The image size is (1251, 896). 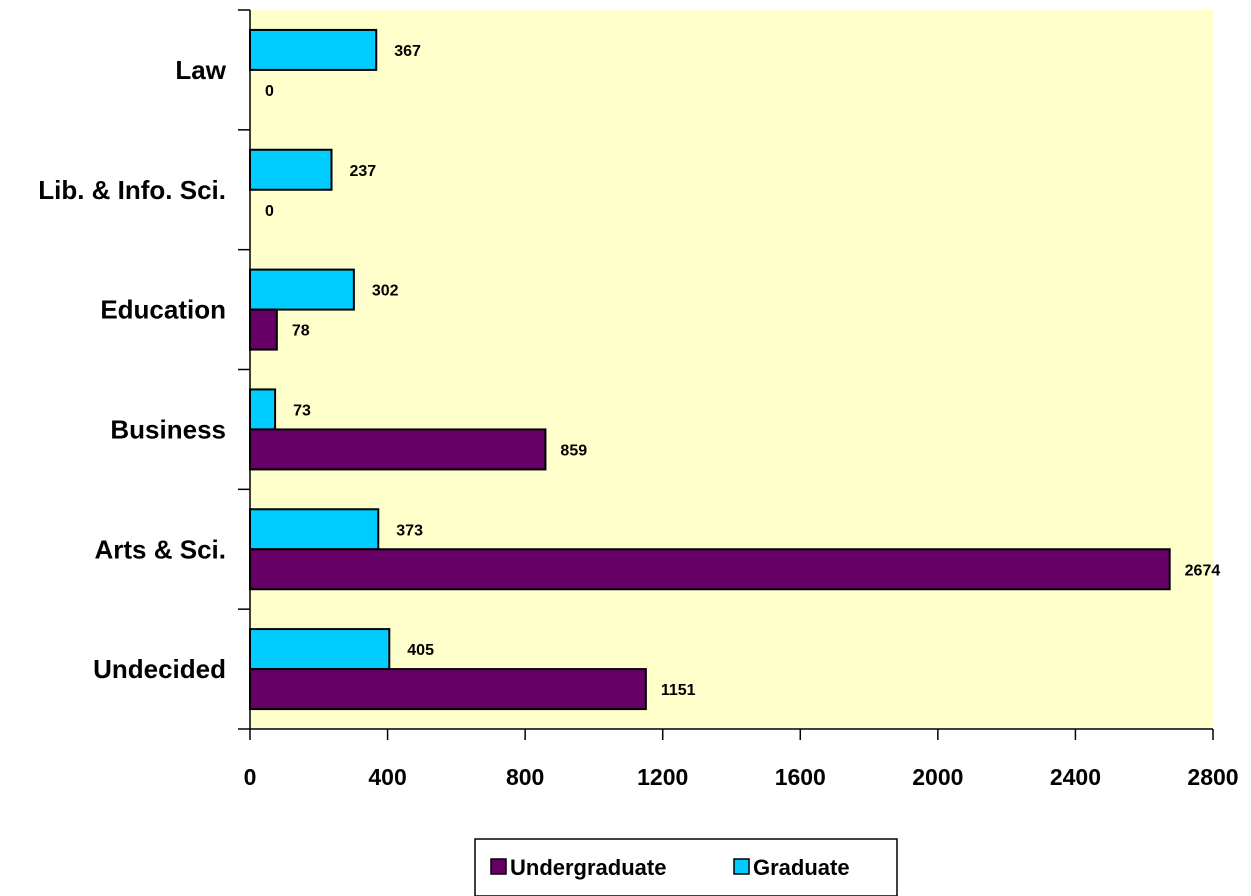 What do you see at coordinates (800, 777) in the screenshot?
I see `x-tick-label: 1600` at bounding box center [800, 777].